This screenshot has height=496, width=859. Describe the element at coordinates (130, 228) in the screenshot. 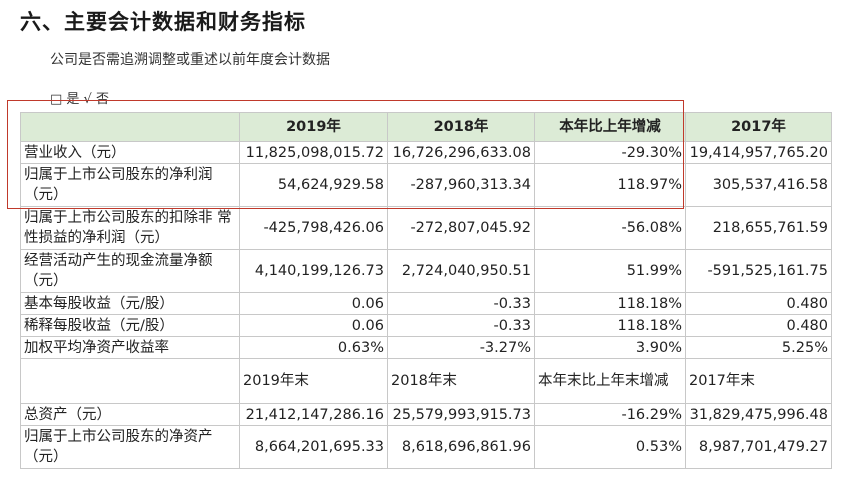

I see `row-label: 归属于上市公司股东的扣除非 常性损益的净利润（元）` at that location.